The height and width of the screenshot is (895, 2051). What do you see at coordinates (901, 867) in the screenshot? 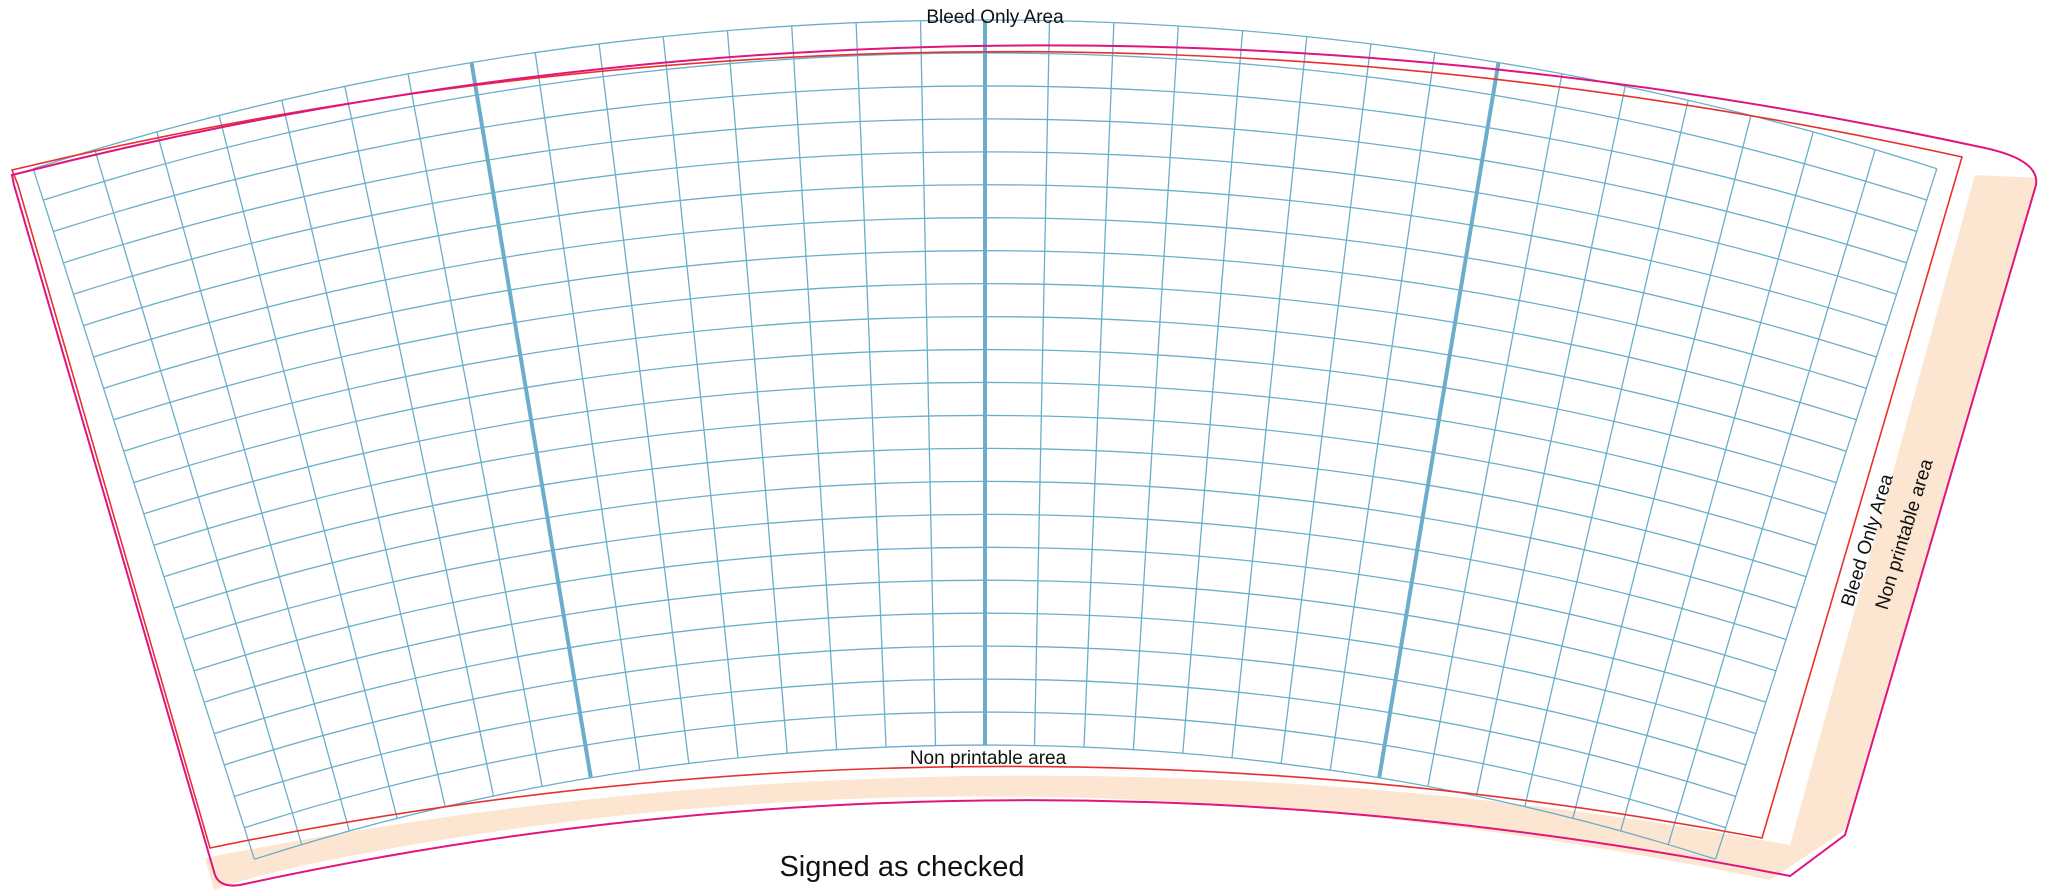
I see `signature-label: Signed as checked` at bounding box center [901, 867].